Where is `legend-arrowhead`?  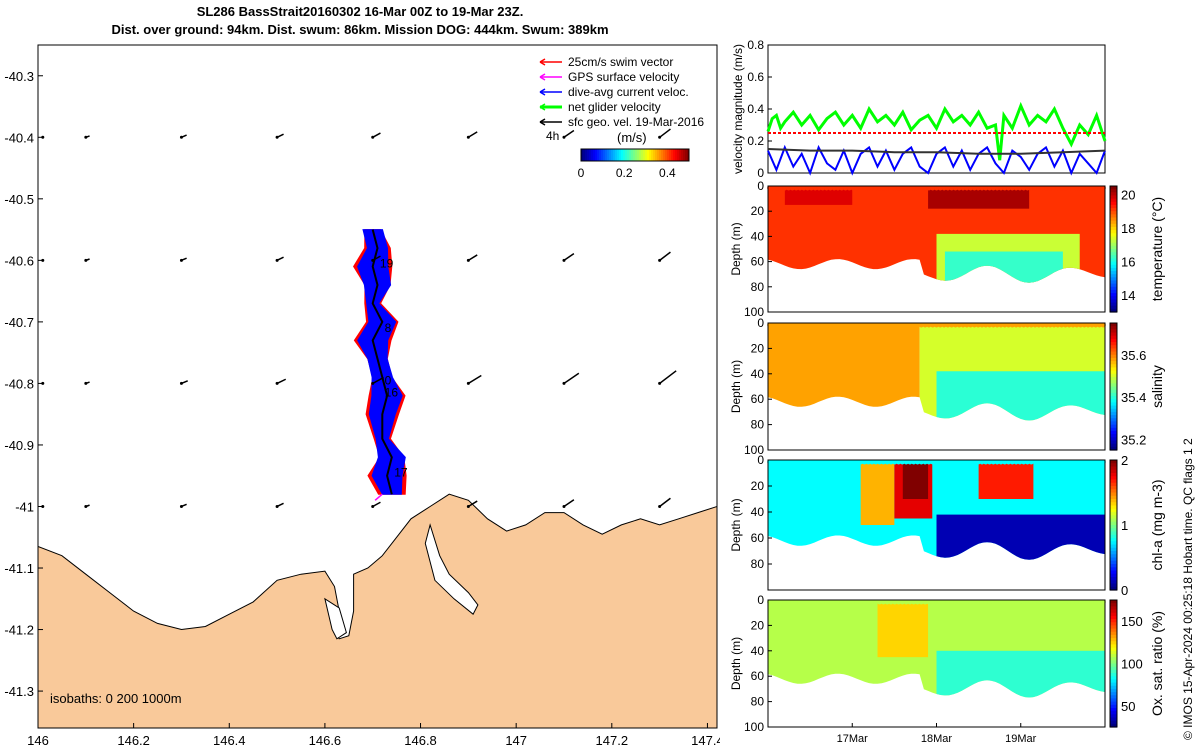 legend-arrowhead is located at coordinates (542, 62).